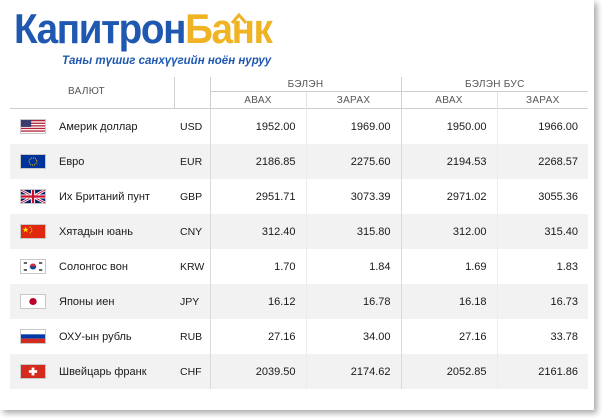 This screenshot has height=418, width=602. Describe the element at coordinates (353, 126) in the screenshot. I see `cash-sell-rate: 1969.00` at that location.